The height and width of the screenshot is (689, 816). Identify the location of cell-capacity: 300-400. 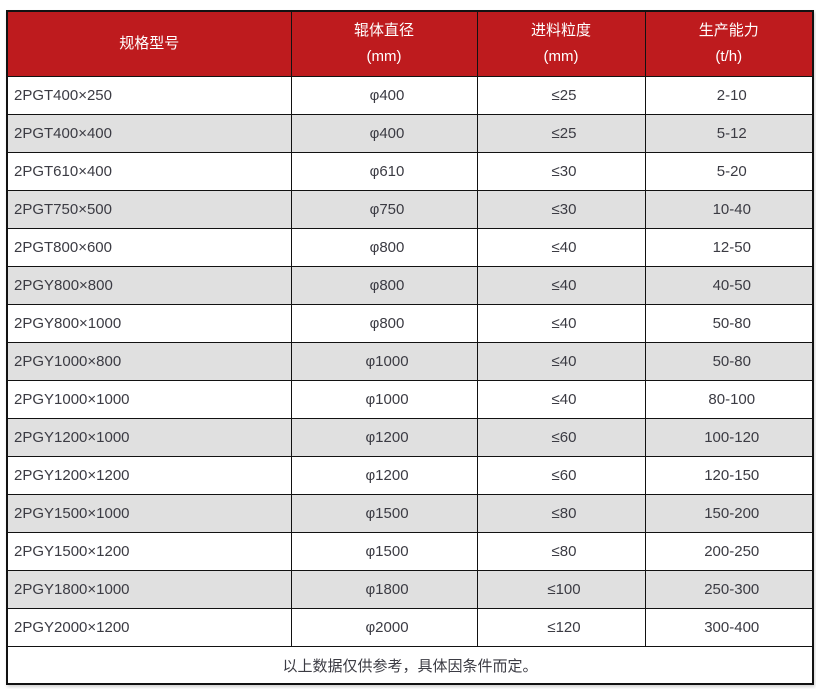
(729, 627).